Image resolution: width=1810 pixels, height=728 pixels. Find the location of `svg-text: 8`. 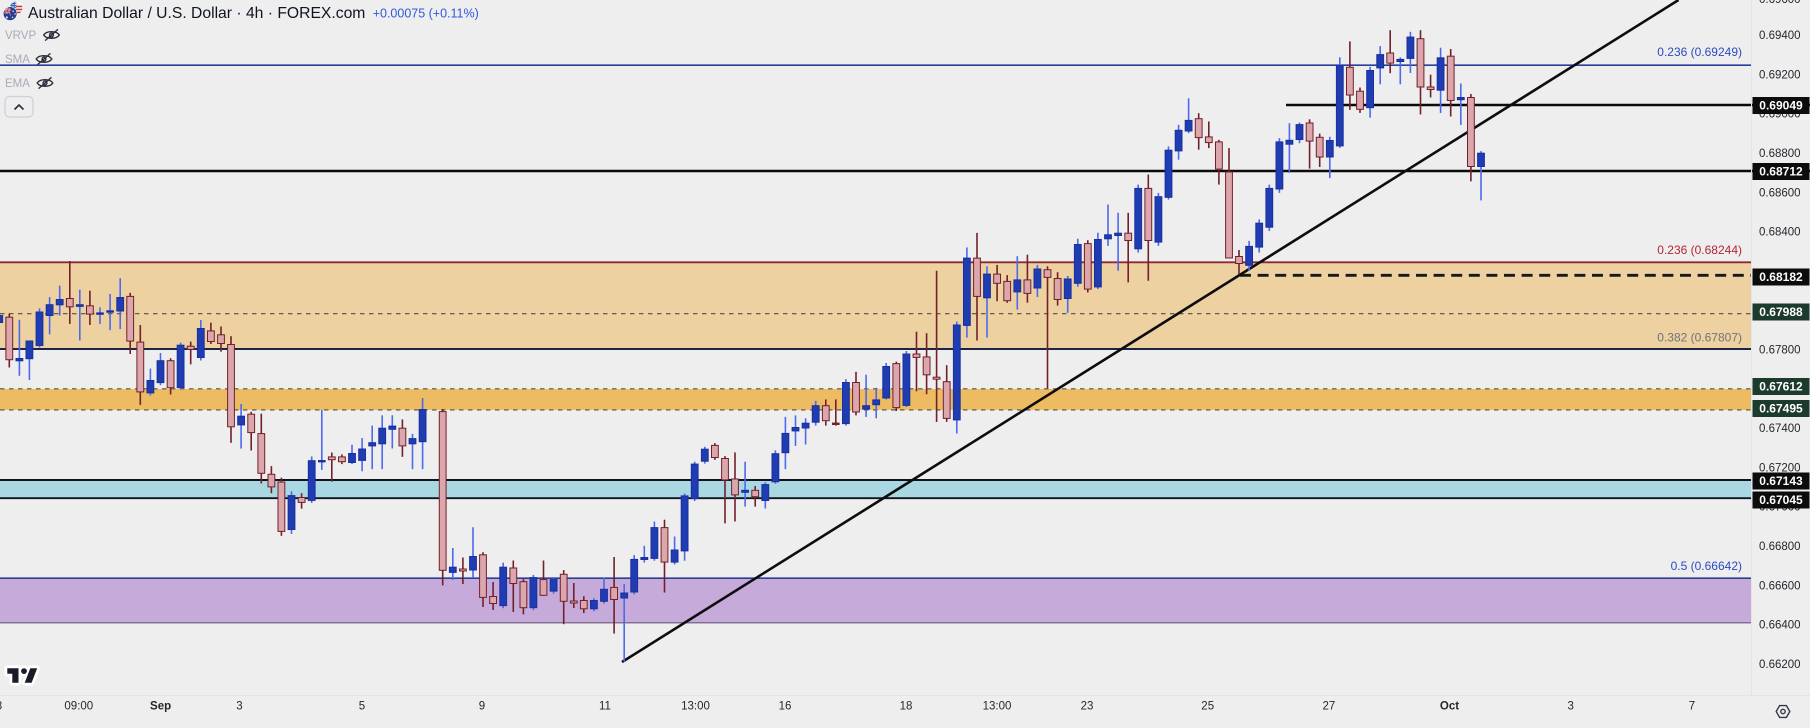

svg-text: 8 is located at coordinates (1, 707).